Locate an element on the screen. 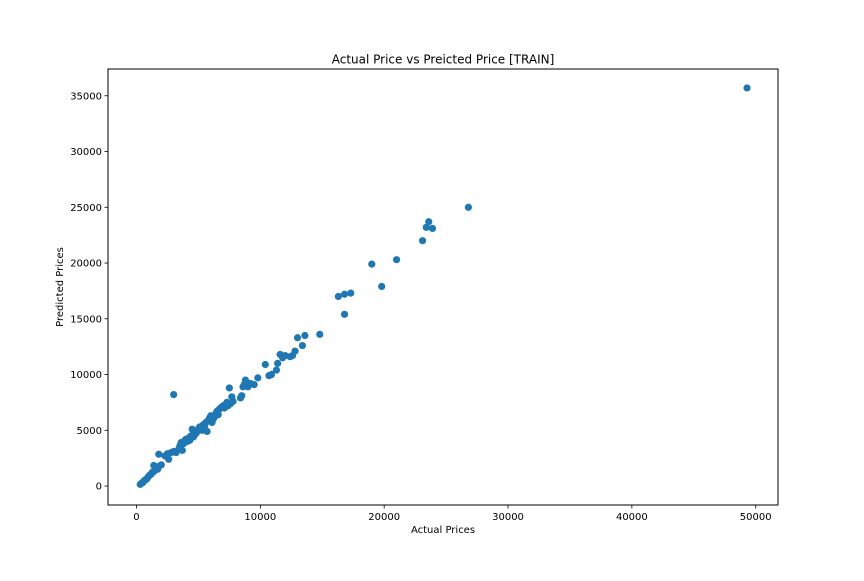 This screenshot has height=581, width=864. y-axis-label: Predicted Prices is located at coordinates (60, 287).